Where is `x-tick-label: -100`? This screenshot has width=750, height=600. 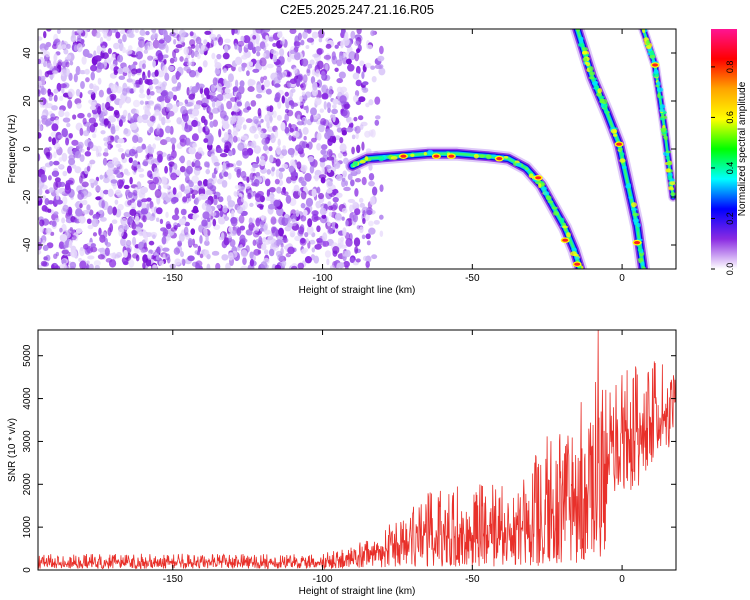
x-tick-label: -100 is located at coordinates (323, 278).